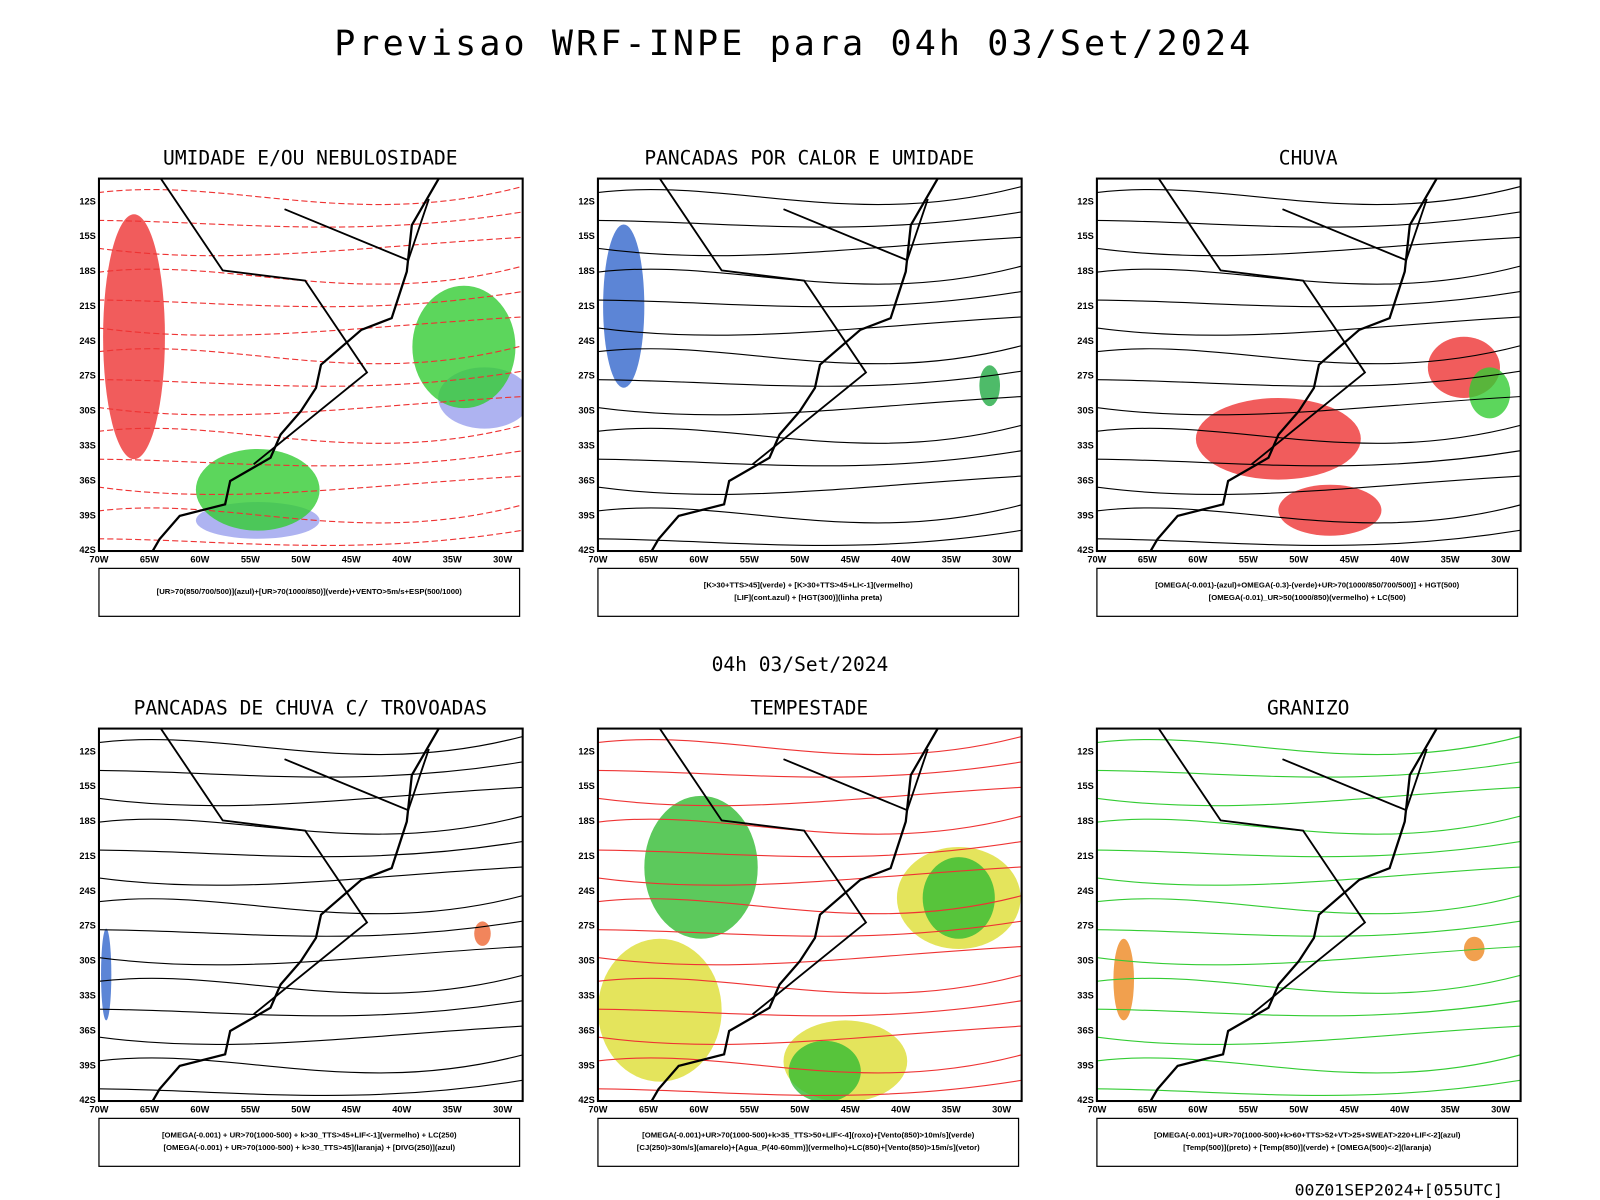  What do you see at coordinates (1308, 708) in the screenshot?
I see `panel-title: GRANIZO` at bounding box center [1308, 708].